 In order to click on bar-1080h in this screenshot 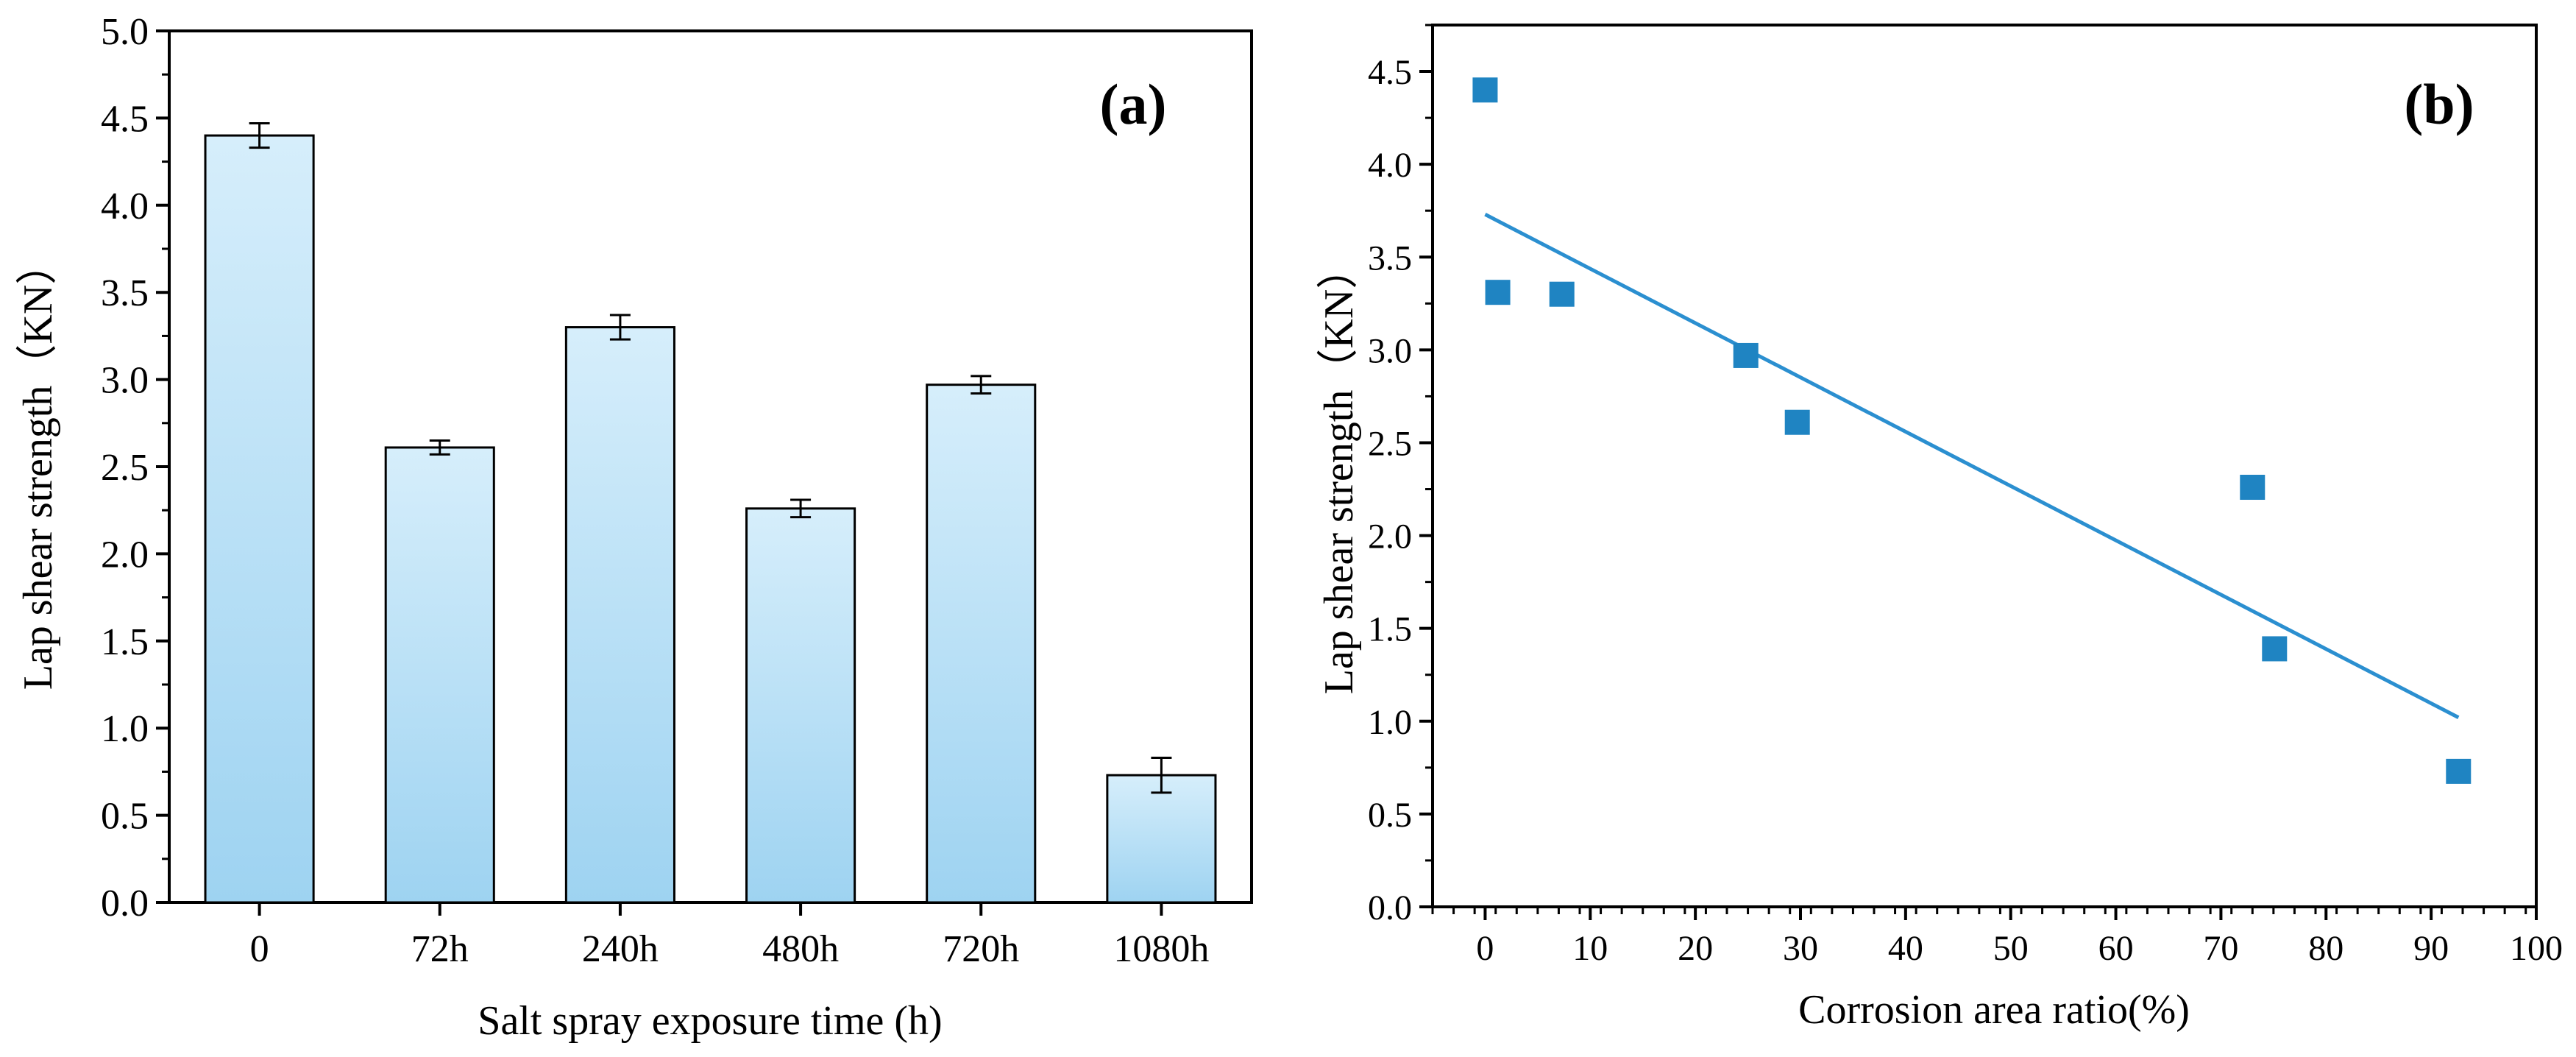, I will do `click(1161, 839)`.